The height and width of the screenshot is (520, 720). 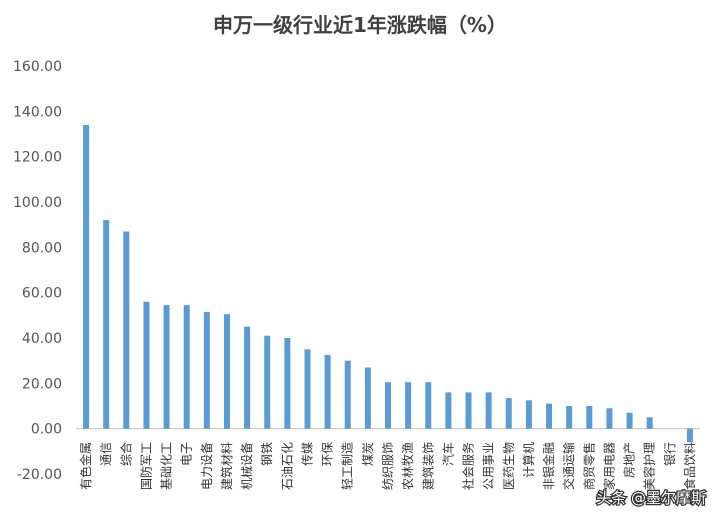 What do you see at coordinates (187, 454) in the screenshot?
I see `x-tick-label: 电子` at bounding box center [187, 454].